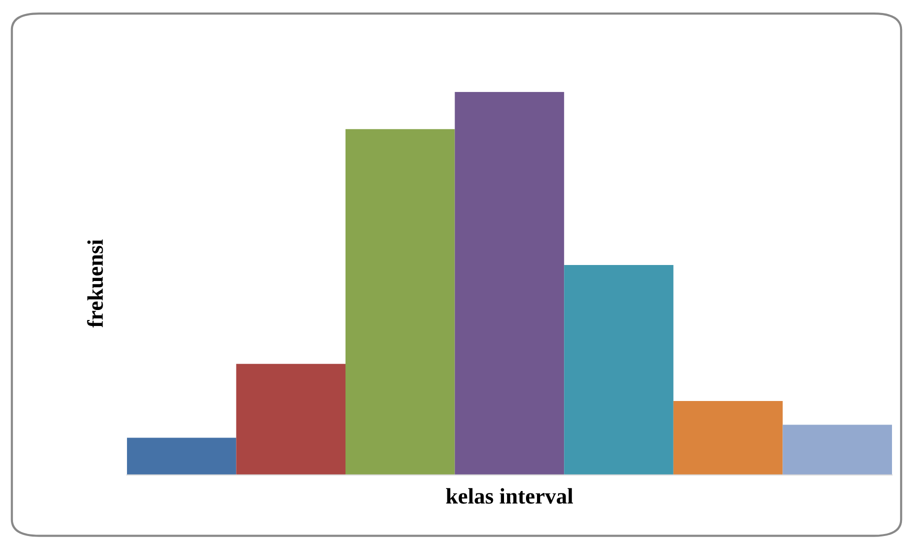 This screenshot has width=913, height=544. I want to click on y-axis-title: frekuensi, so click(95, 284).